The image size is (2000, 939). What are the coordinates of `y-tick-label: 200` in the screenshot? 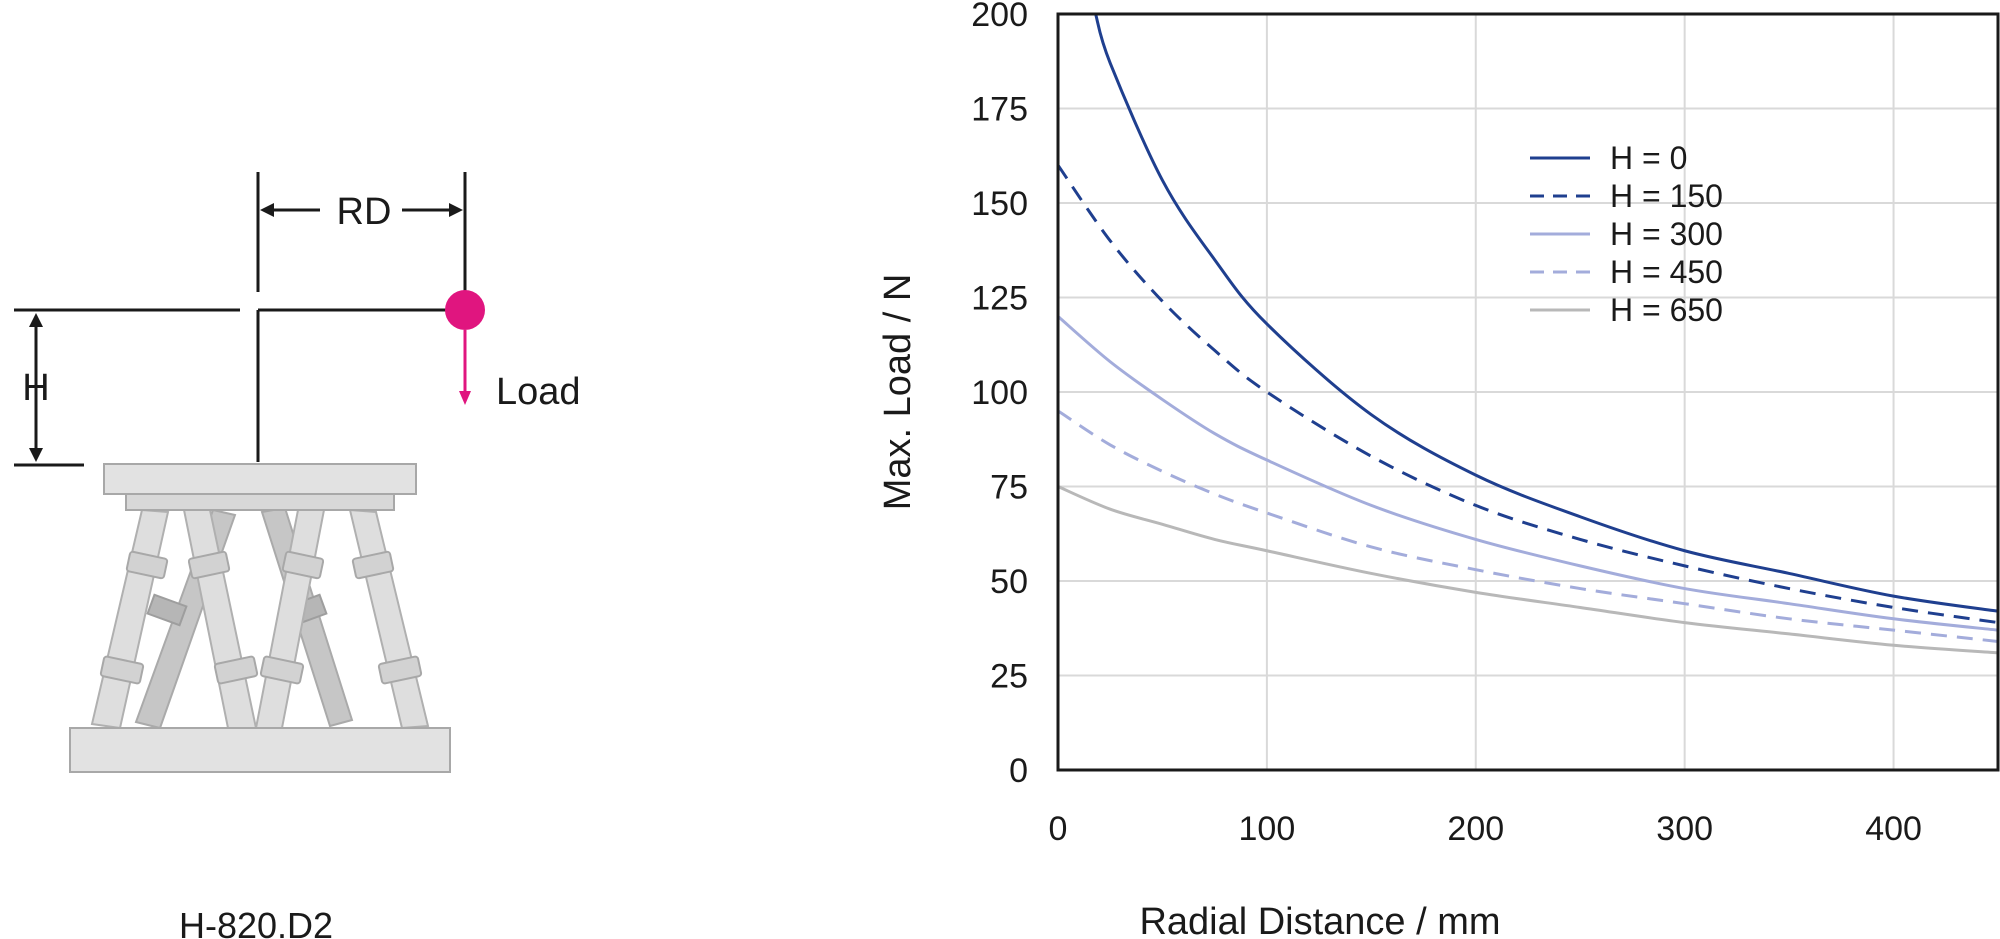 It's located at (999, 17).